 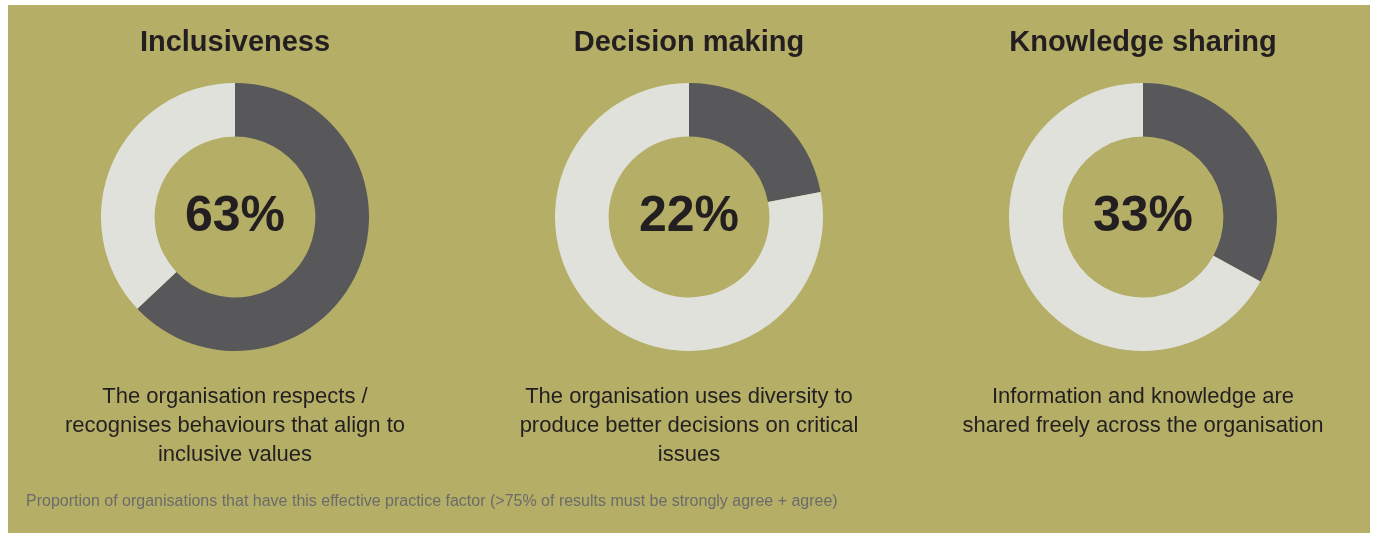 I want to click on chart-title: Knowledge sharing, so click(x=1143, y=41).